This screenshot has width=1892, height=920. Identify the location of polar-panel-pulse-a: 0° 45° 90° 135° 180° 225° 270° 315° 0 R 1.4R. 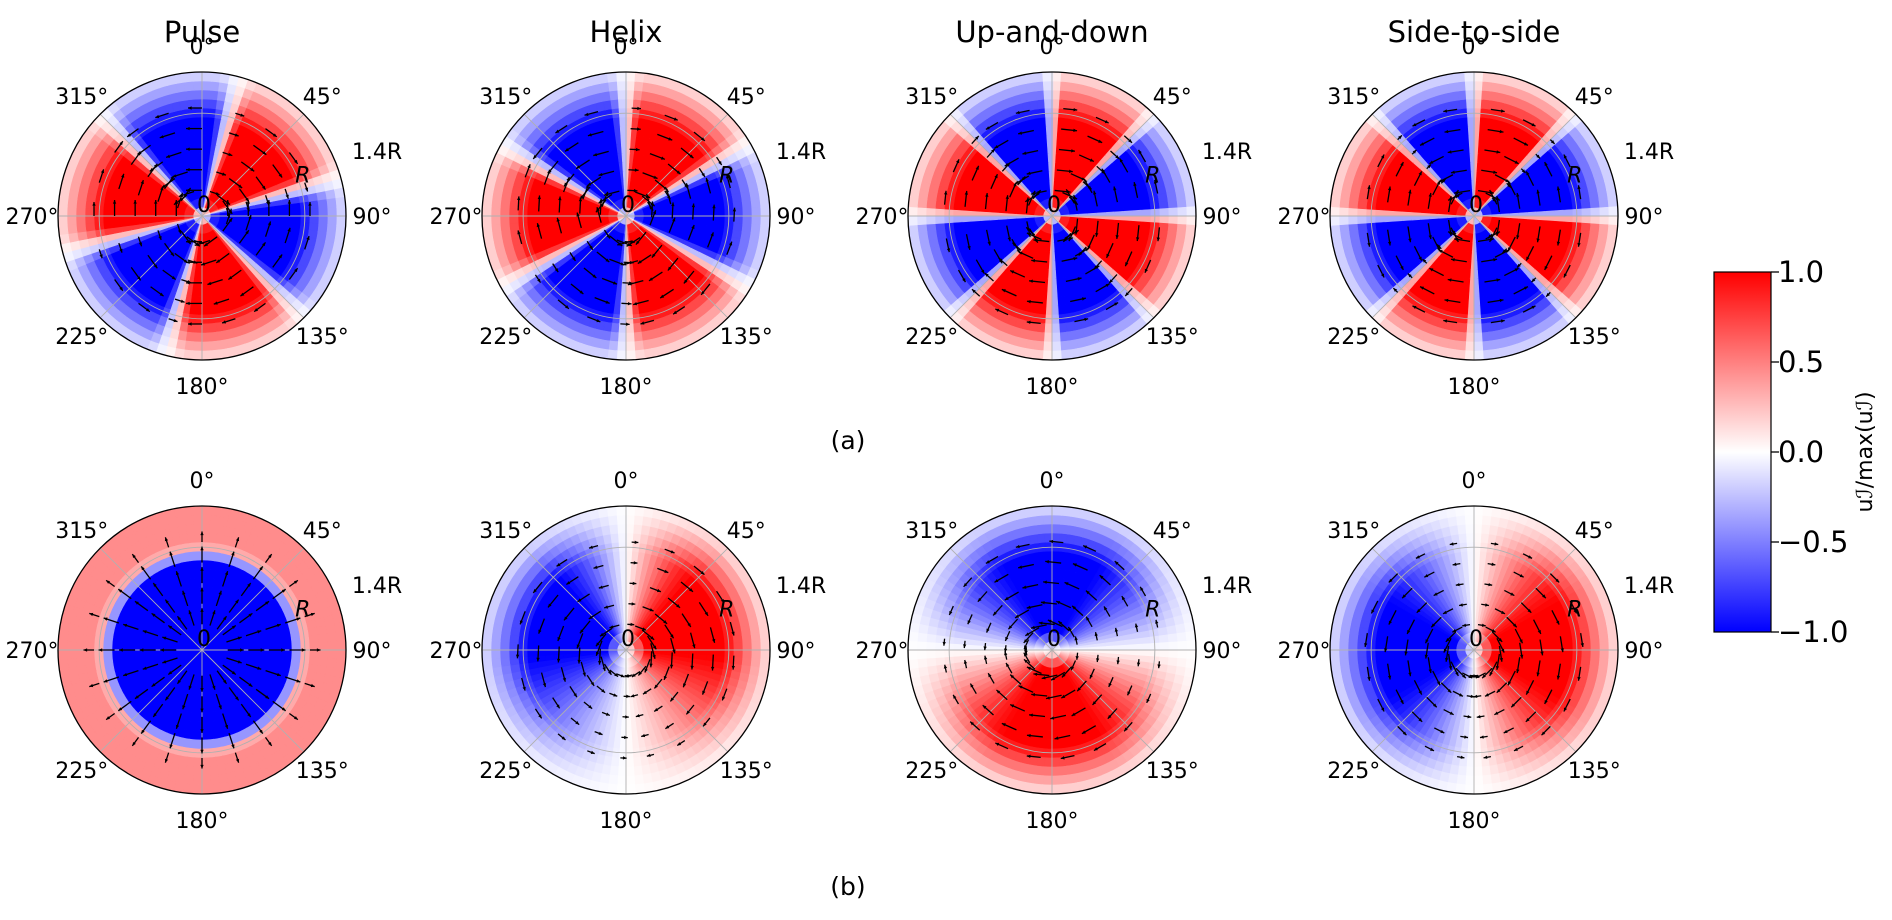
(204, 217).